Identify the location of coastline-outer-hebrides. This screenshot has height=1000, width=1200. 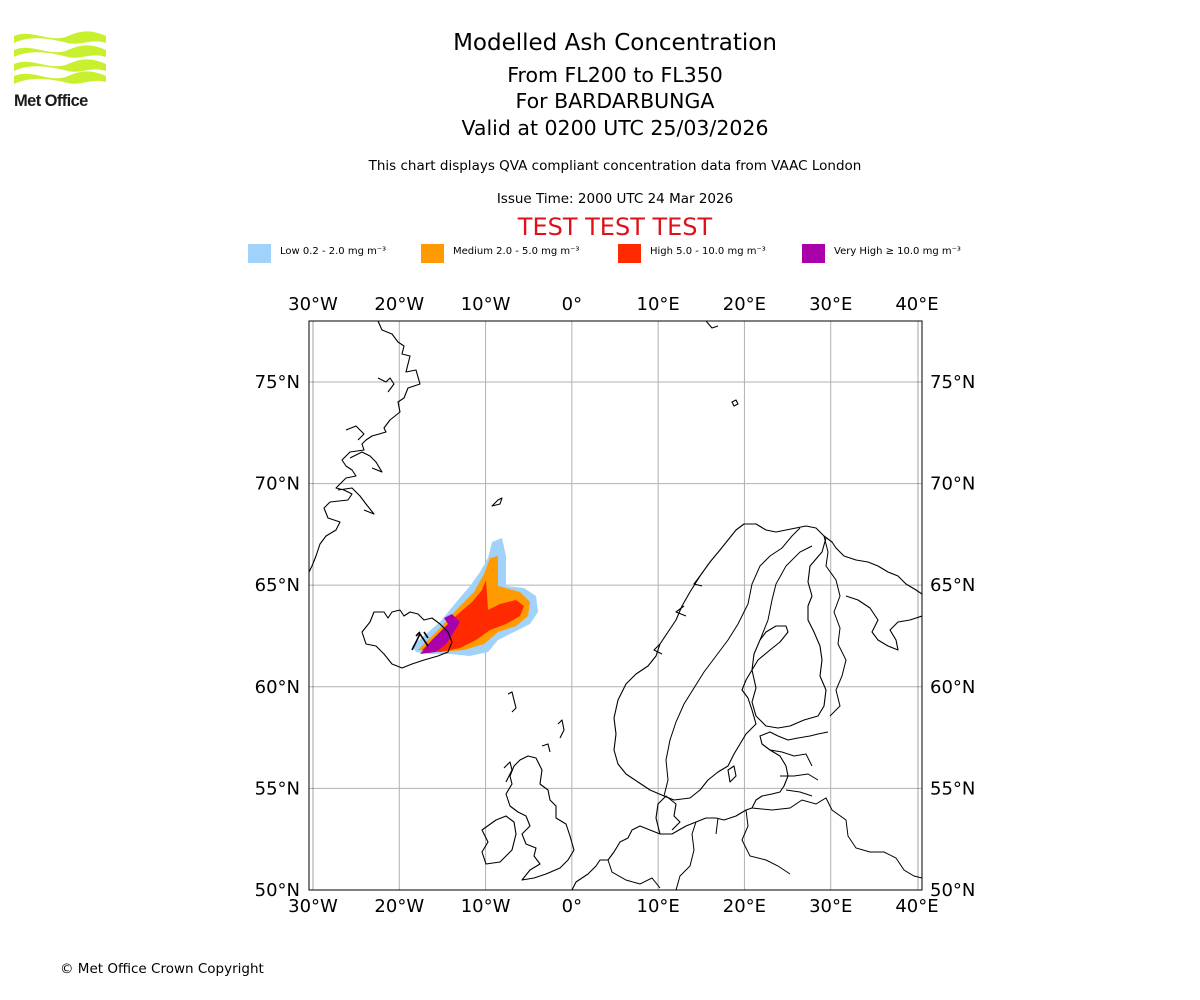
(508, 772).